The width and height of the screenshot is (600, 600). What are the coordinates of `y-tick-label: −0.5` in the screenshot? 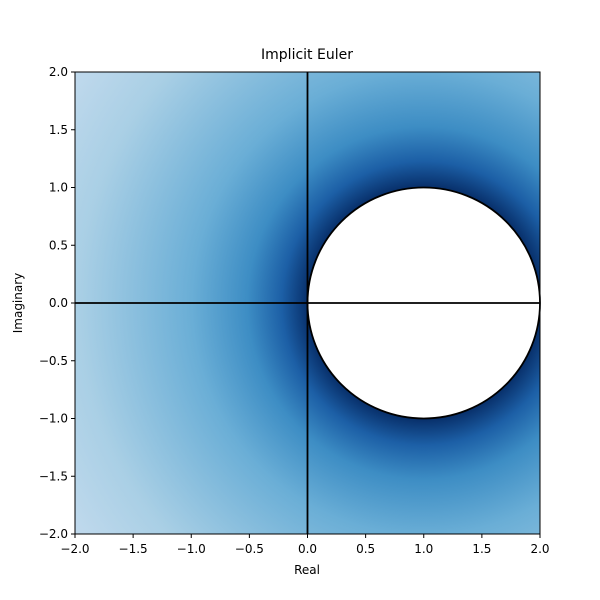 It's located at (53, 361).